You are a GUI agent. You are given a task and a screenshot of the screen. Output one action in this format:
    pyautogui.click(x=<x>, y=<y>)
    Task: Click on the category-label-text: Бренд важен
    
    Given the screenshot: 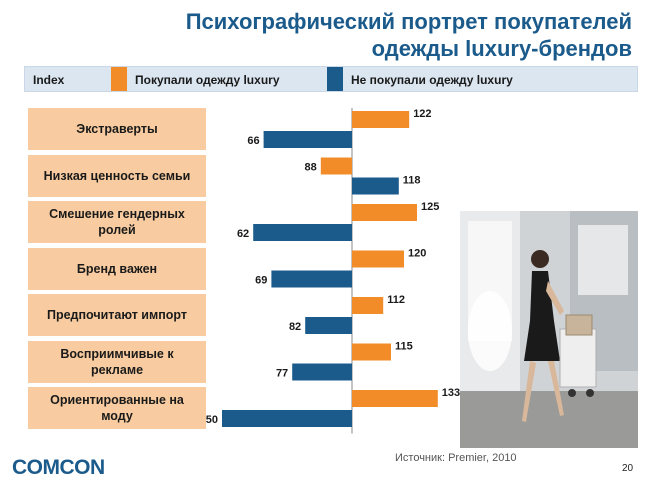 What is the action you would take?
    pyautogui.click(x=117, y=269)
    